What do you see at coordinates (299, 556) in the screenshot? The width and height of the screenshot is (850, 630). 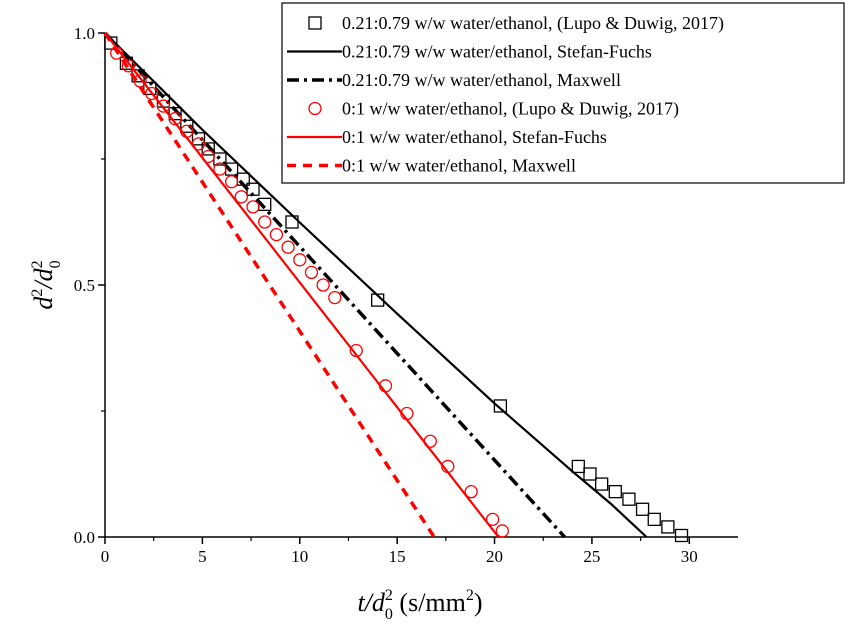 I see `x-tick-label: 10` at bounding box center [299, 556].